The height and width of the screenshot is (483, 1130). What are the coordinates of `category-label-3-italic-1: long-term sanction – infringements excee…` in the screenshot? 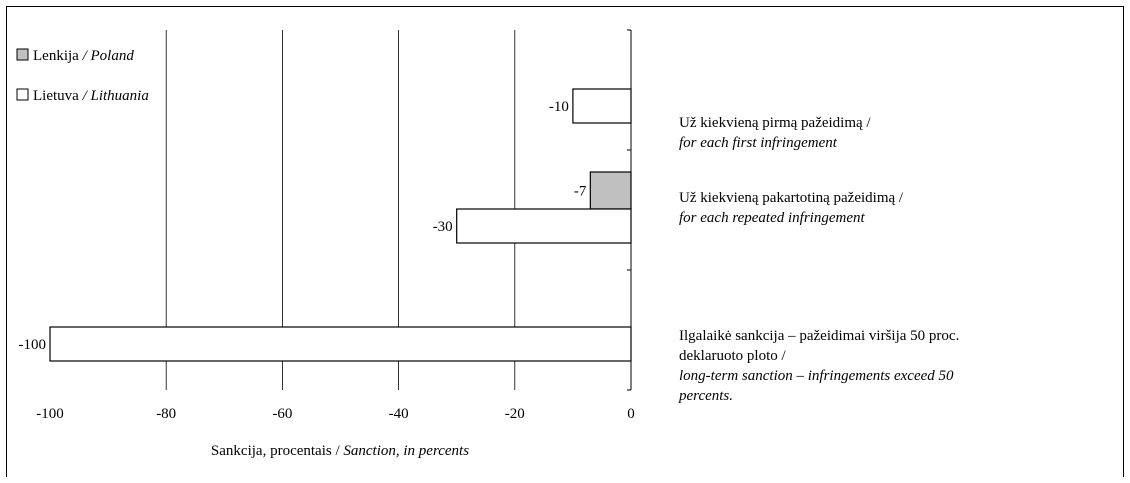 It's located at (816, 376).